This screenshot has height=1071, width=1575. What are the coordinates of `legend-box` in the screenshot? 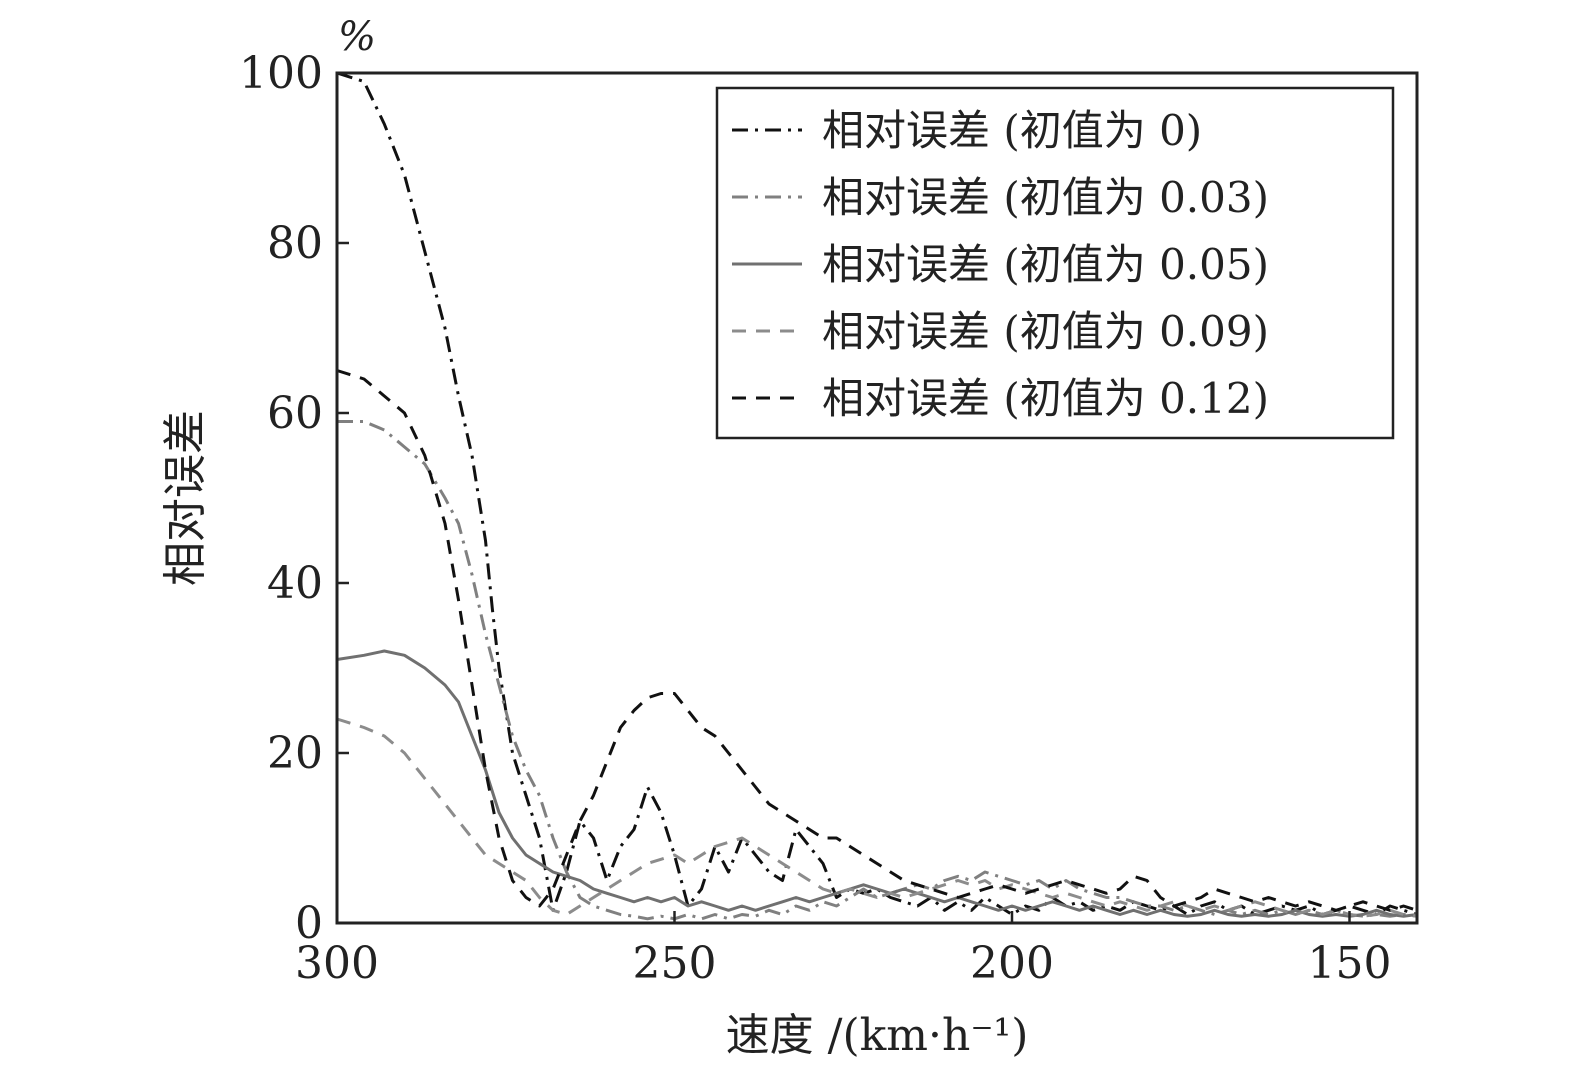 It's located at (1055, 263).